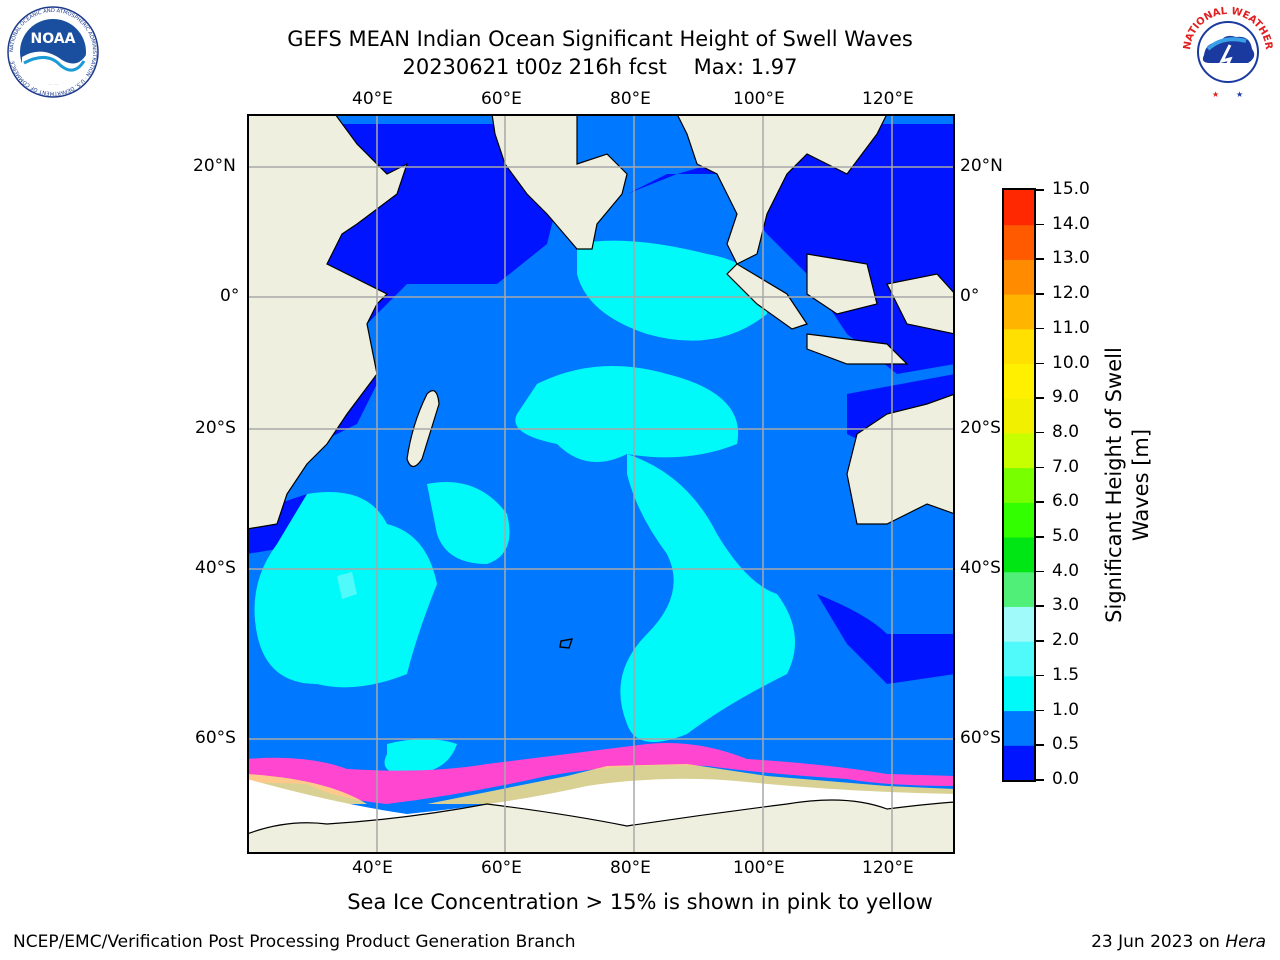  I want to click on nws-logo: NATIONAL WEATHER SERVICE ★ ★, so click(1226, 52).